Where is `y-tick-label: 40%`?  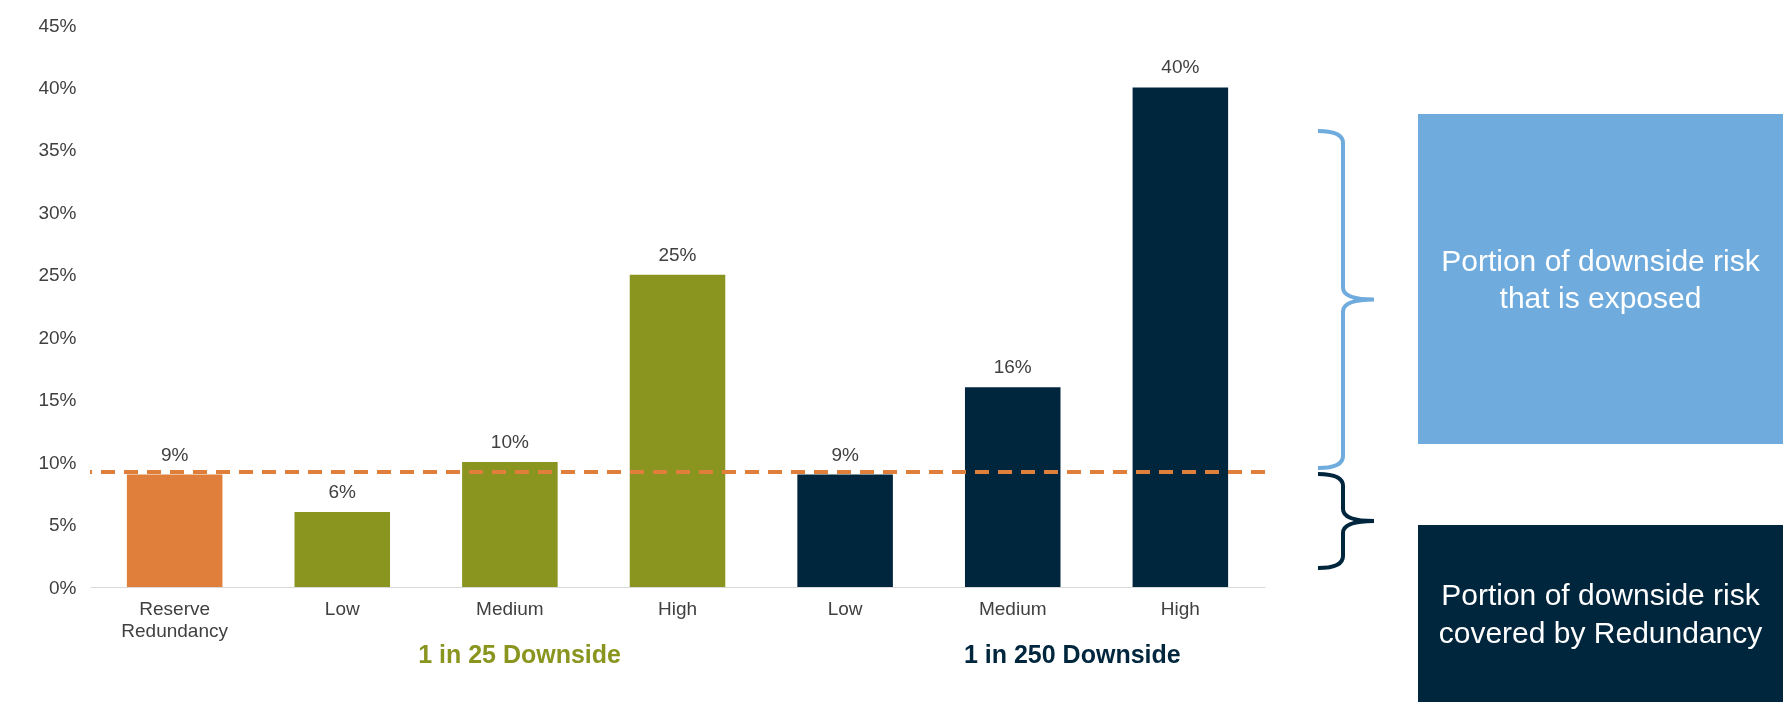
y-tick-label: 40% is located at coordinates (57, 87).